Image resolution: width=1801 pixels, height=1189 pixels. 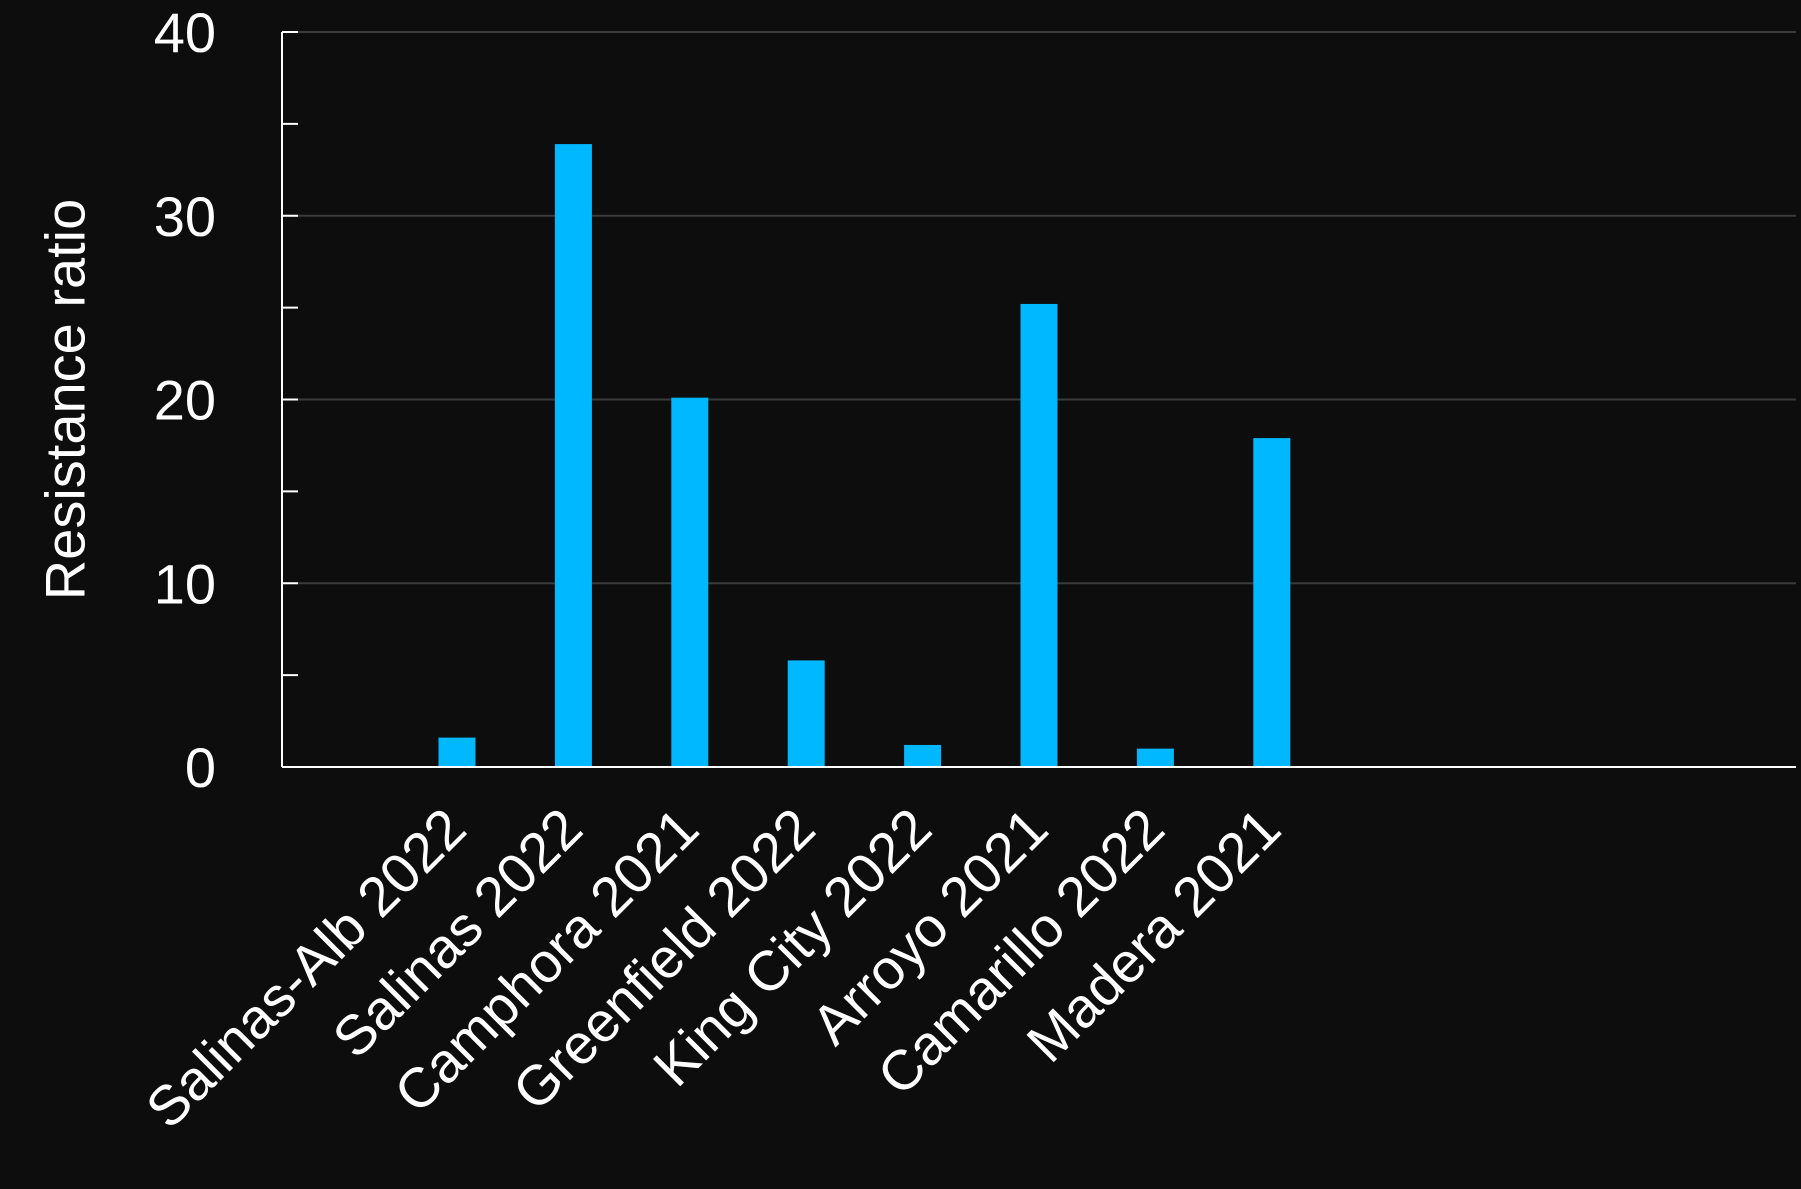 I want to click on y-tick-label: 10, so click(x=185, y=583).